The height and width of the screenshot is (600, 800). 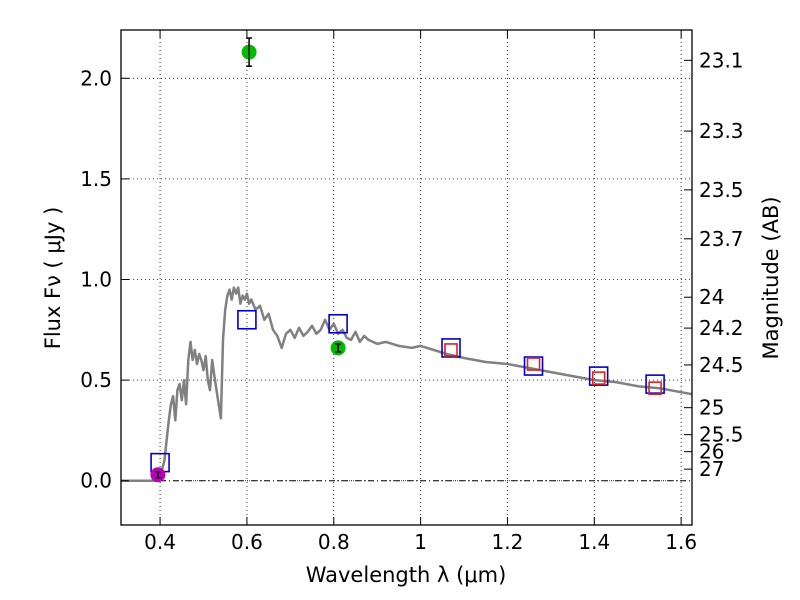 What do you see at coordinates (96, 179) in the screenshot?
I see `y-tick-label: 1.5` at bounding box center [96, 179].